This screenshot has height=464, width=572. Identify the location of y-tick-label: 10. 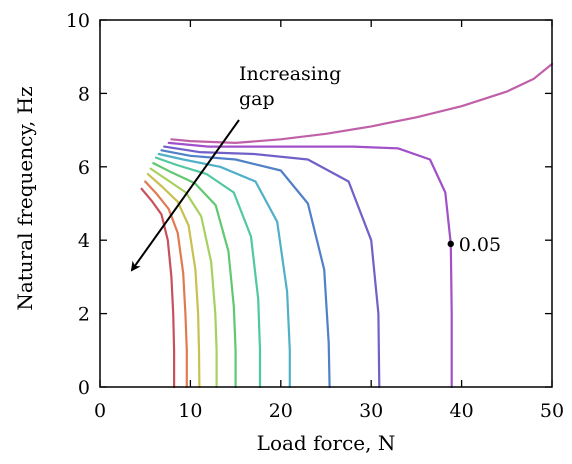
(78, 21).